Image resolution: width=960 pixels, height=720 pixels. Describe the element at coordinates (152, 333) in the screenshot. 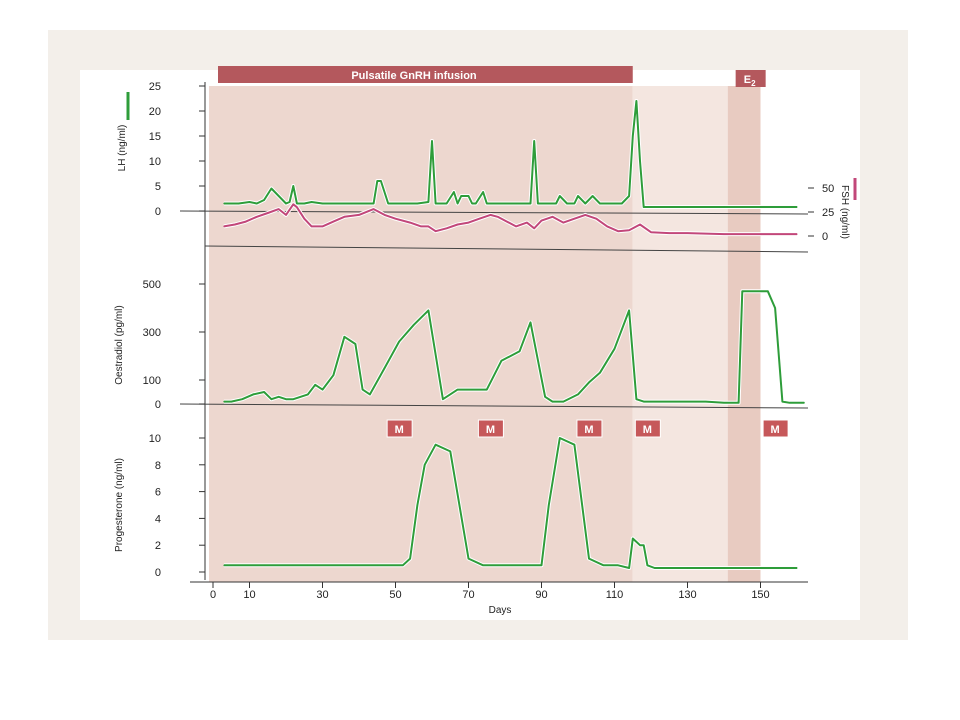

I see `y-tick-label: 300` at that location.